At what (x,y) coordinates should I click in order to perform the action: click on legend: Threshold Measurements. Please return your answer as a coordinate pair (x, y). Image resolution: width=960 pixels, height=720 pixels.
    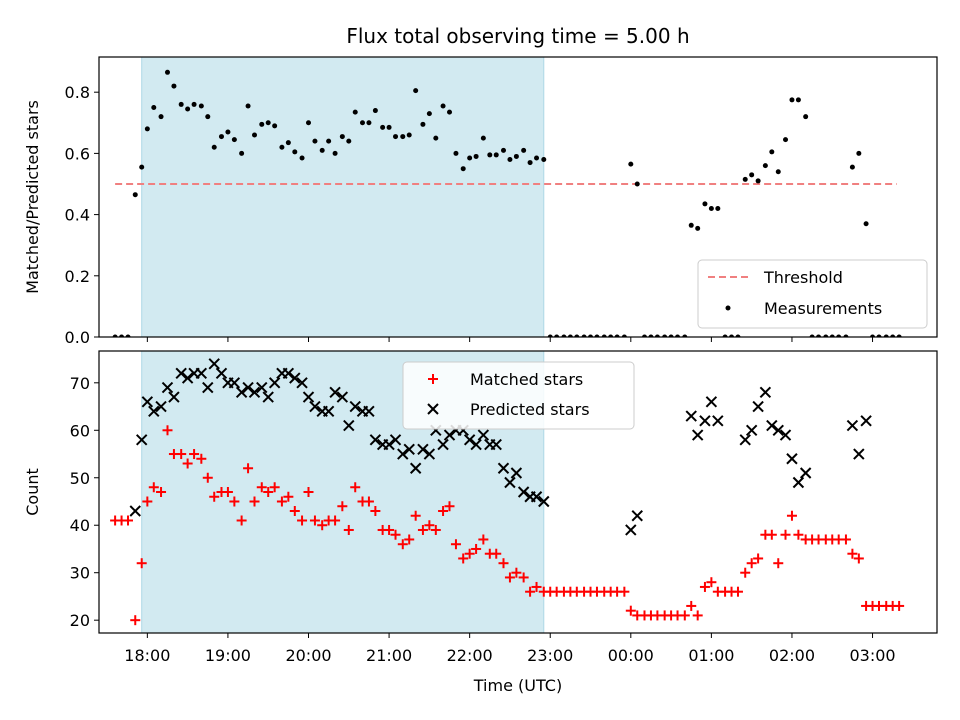
    Looking at the image, I should click on (812, 294).